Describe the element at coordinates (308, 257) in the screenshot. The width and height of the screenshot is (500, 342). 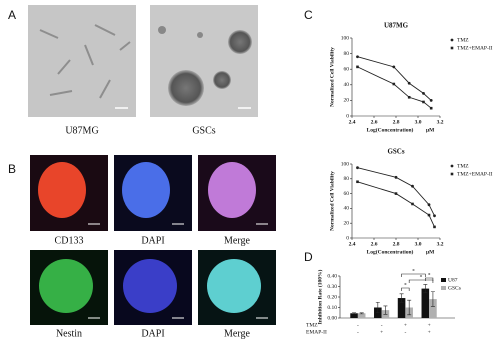
I see `panel-label: D` at that location.